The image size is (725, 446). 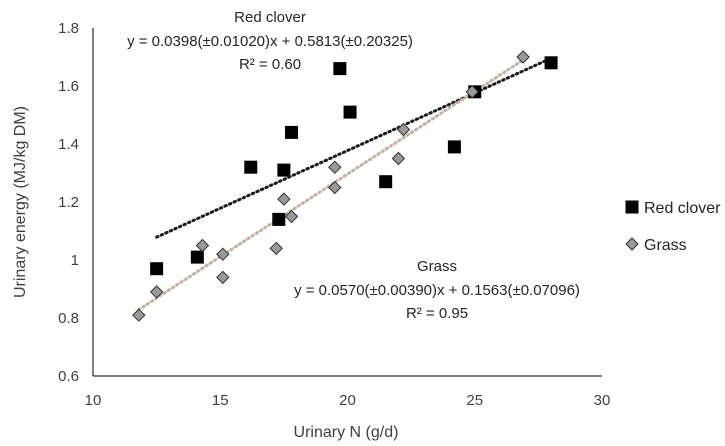 I want to click on y-tick-label: 0.6, so click(x=68, y=376).